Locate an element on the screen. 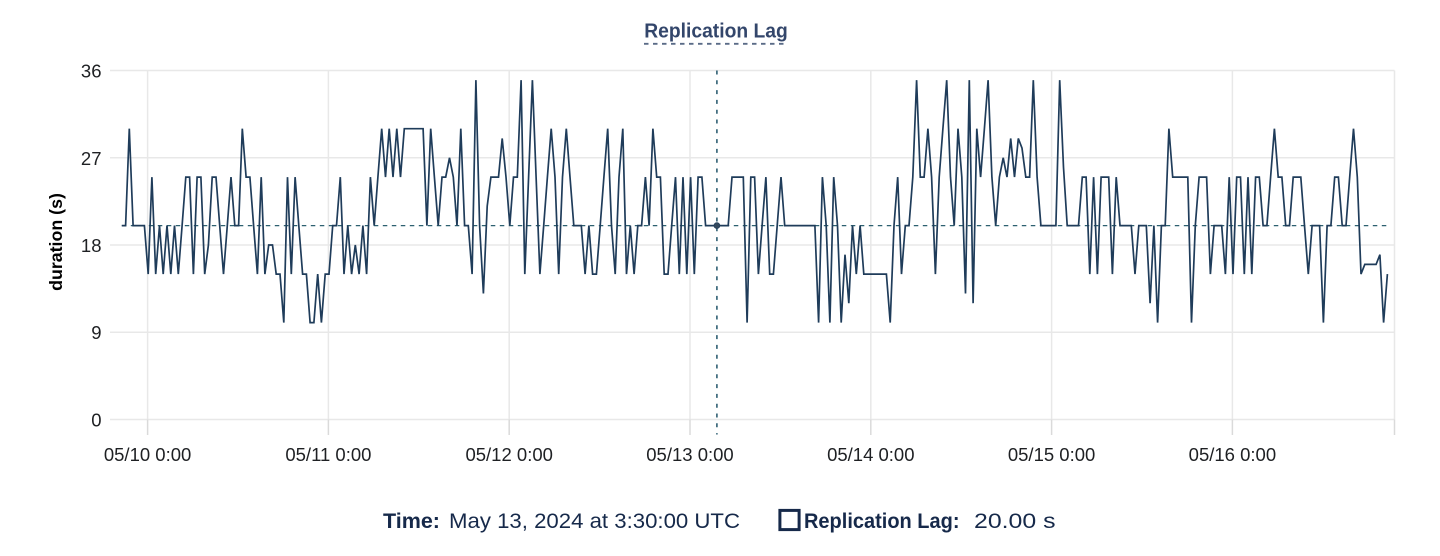 The height and width of the screenshot is (556, 1440). svg-text: 20.00 s is located at coordinates (1015, 521).